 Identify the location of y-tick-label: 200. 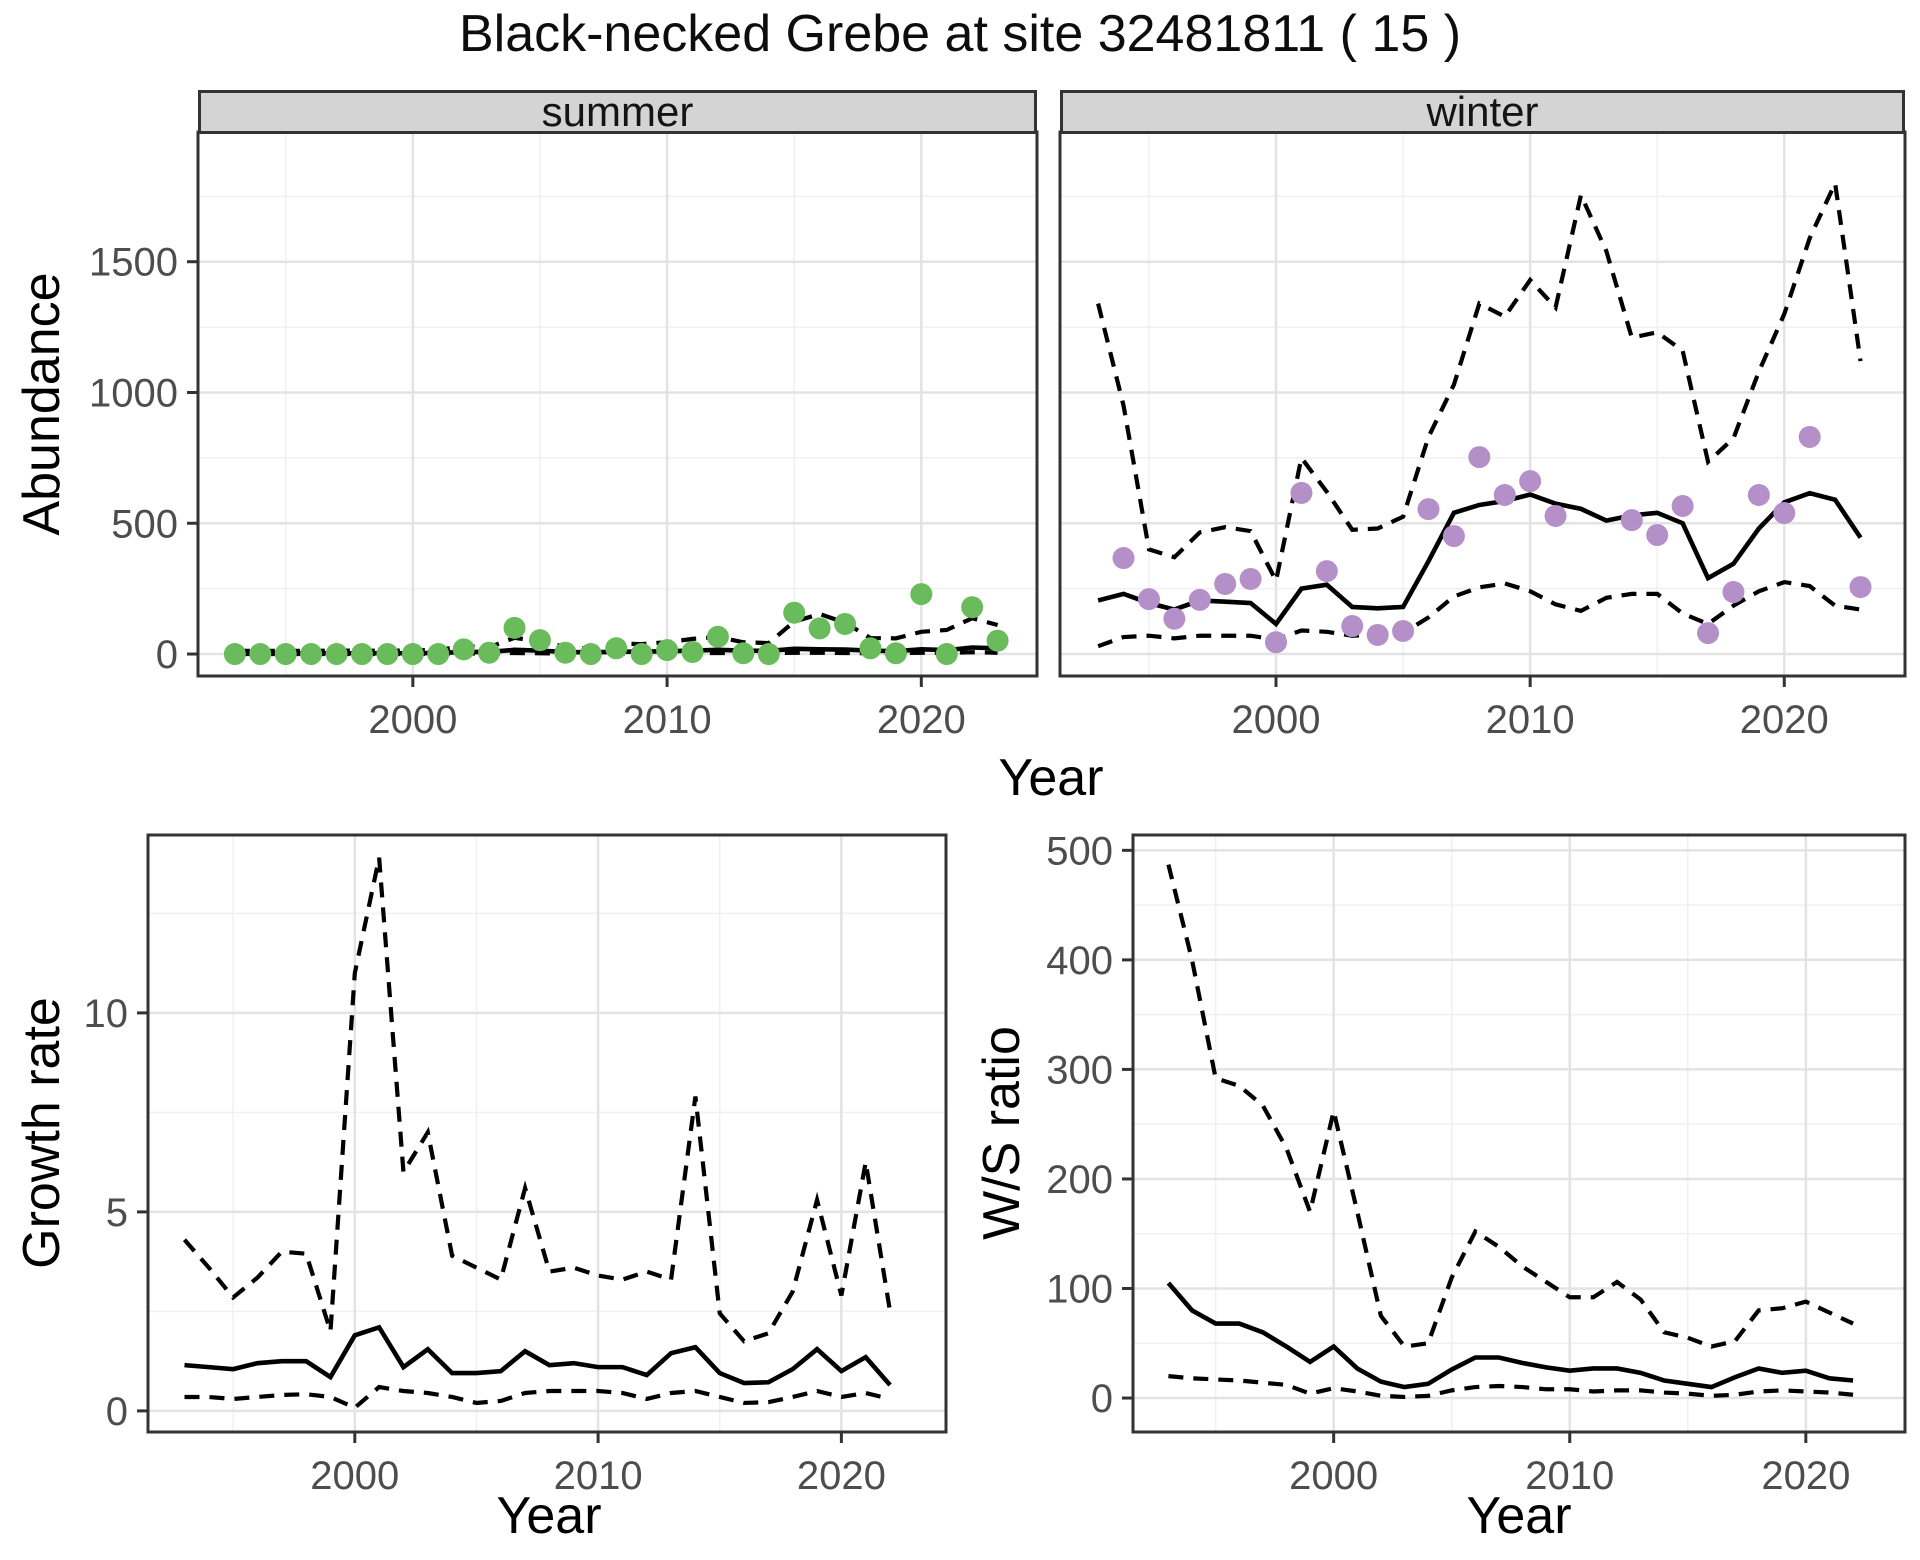
(1079, 1180).